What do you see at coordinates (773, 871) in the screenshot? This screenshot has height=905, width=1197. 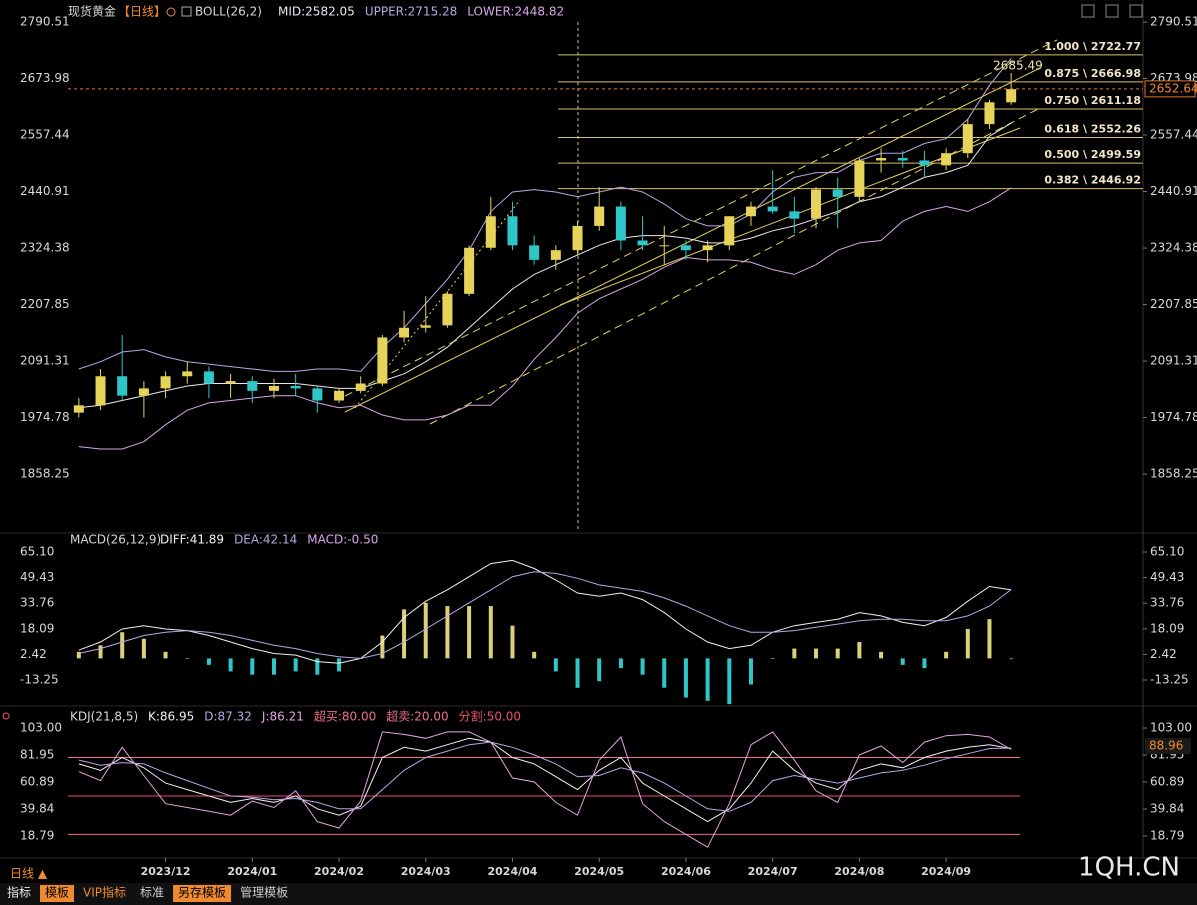 I see `x-tick-label: 2024/07` at bounding box center [773, 871].